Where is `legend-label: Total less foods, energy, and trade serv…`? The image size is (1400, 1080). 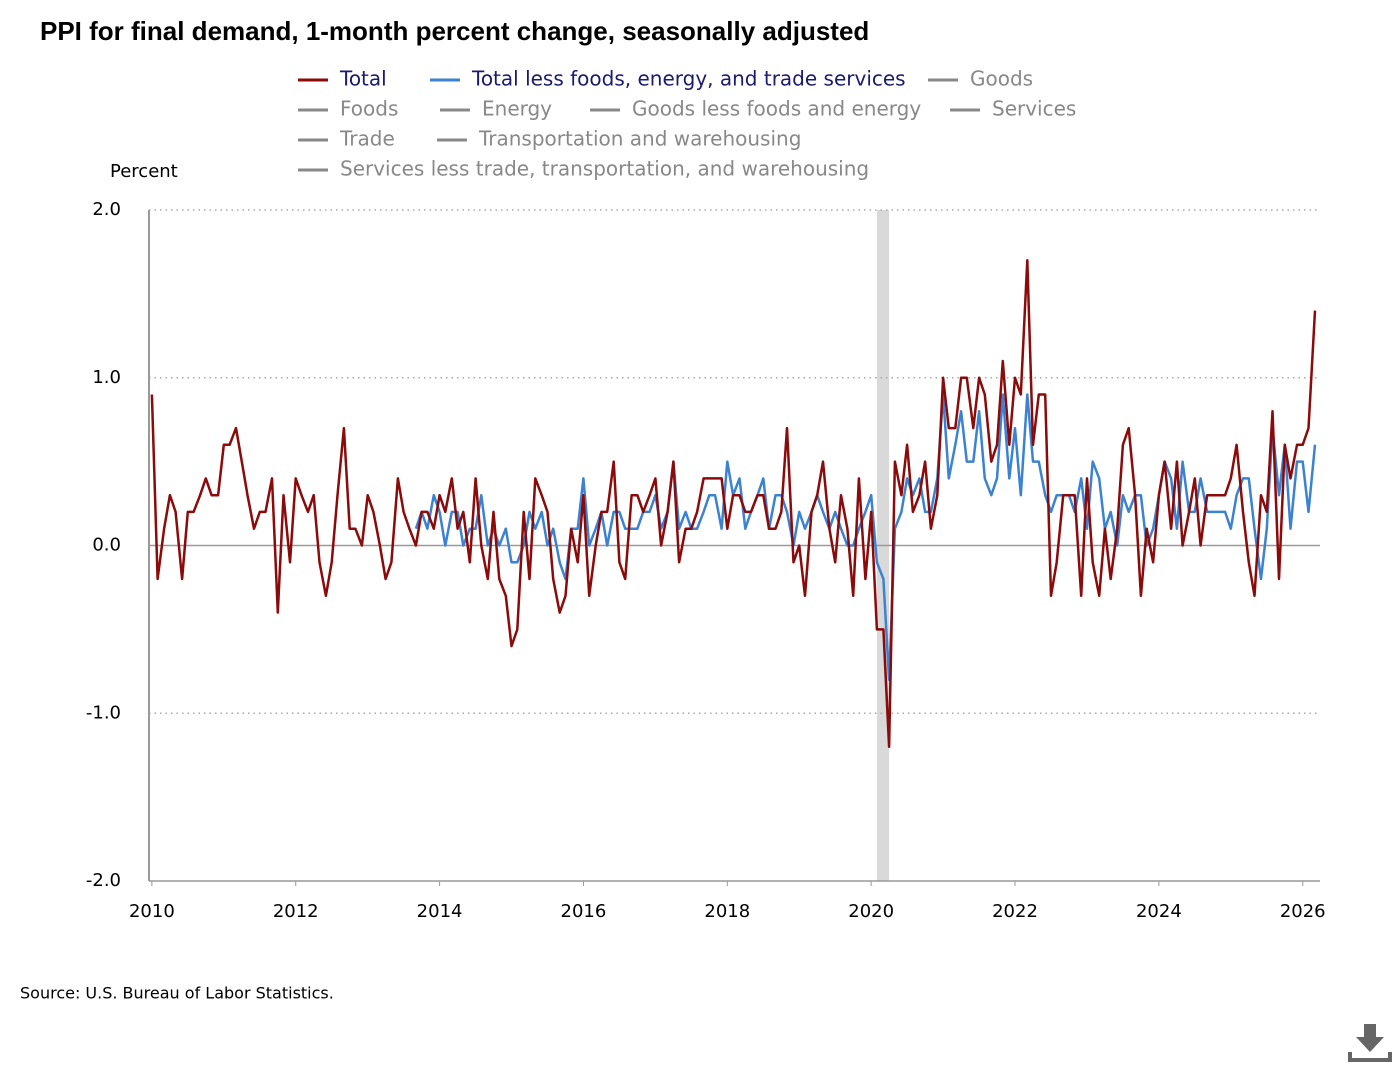
legend-label: Total less foods, energy, and trade serv… is located at coordinates (688, 79).